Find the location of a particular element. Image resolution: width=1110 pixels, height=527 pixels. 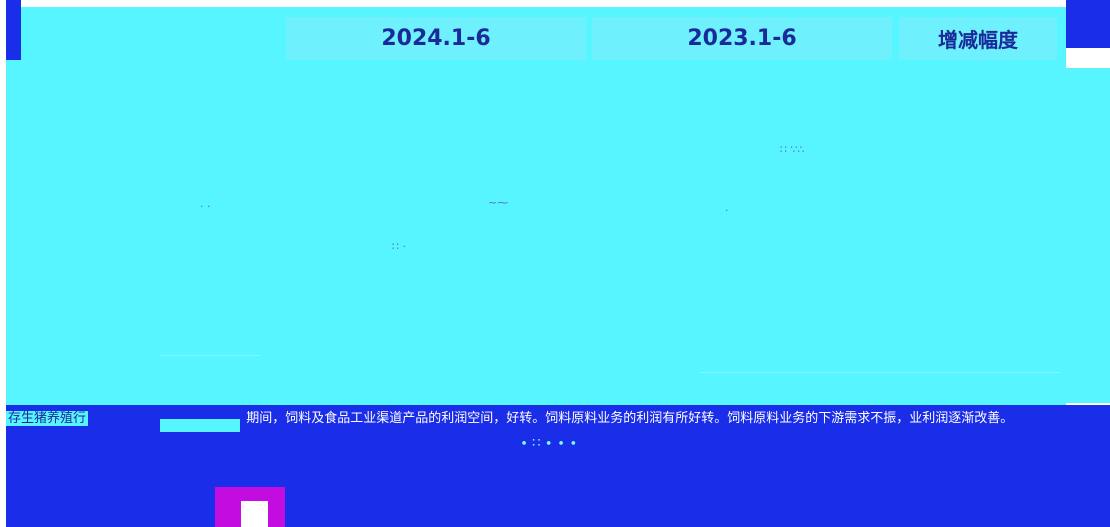

table-artifact: ∷ ∵∴ is located at coordinates (792, 149).